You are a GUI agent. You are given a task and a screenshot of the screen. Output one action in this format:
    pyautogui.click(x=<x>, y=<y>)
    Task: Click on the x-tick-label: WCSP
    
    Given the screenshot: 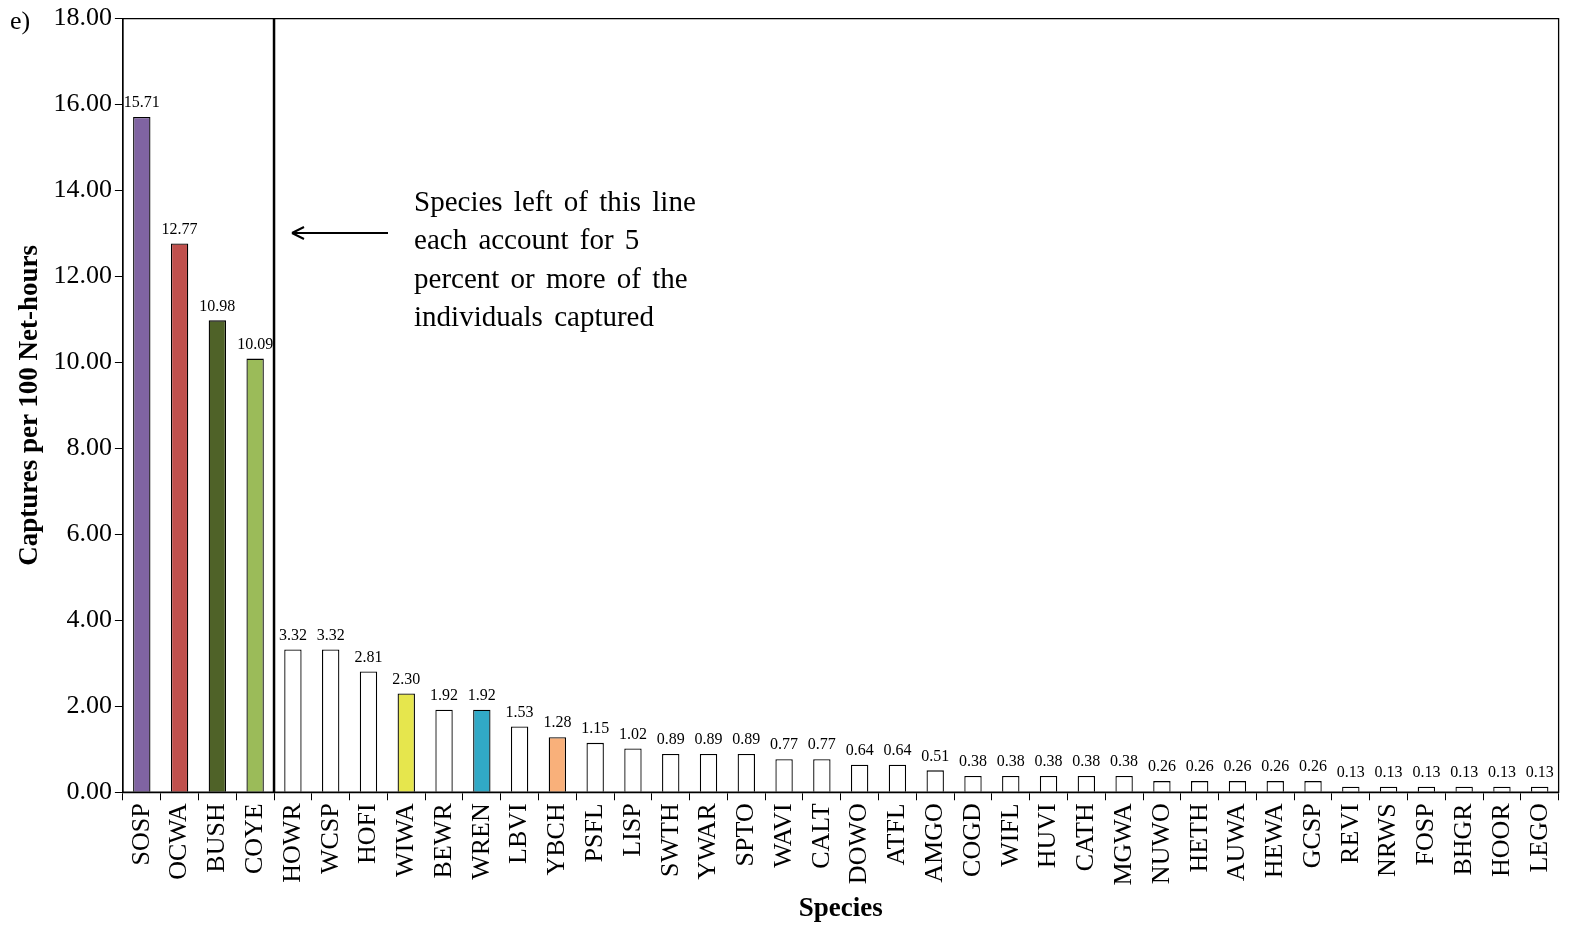 What is the action you would take?
    pyautogui.click(x=329, y=839)
    